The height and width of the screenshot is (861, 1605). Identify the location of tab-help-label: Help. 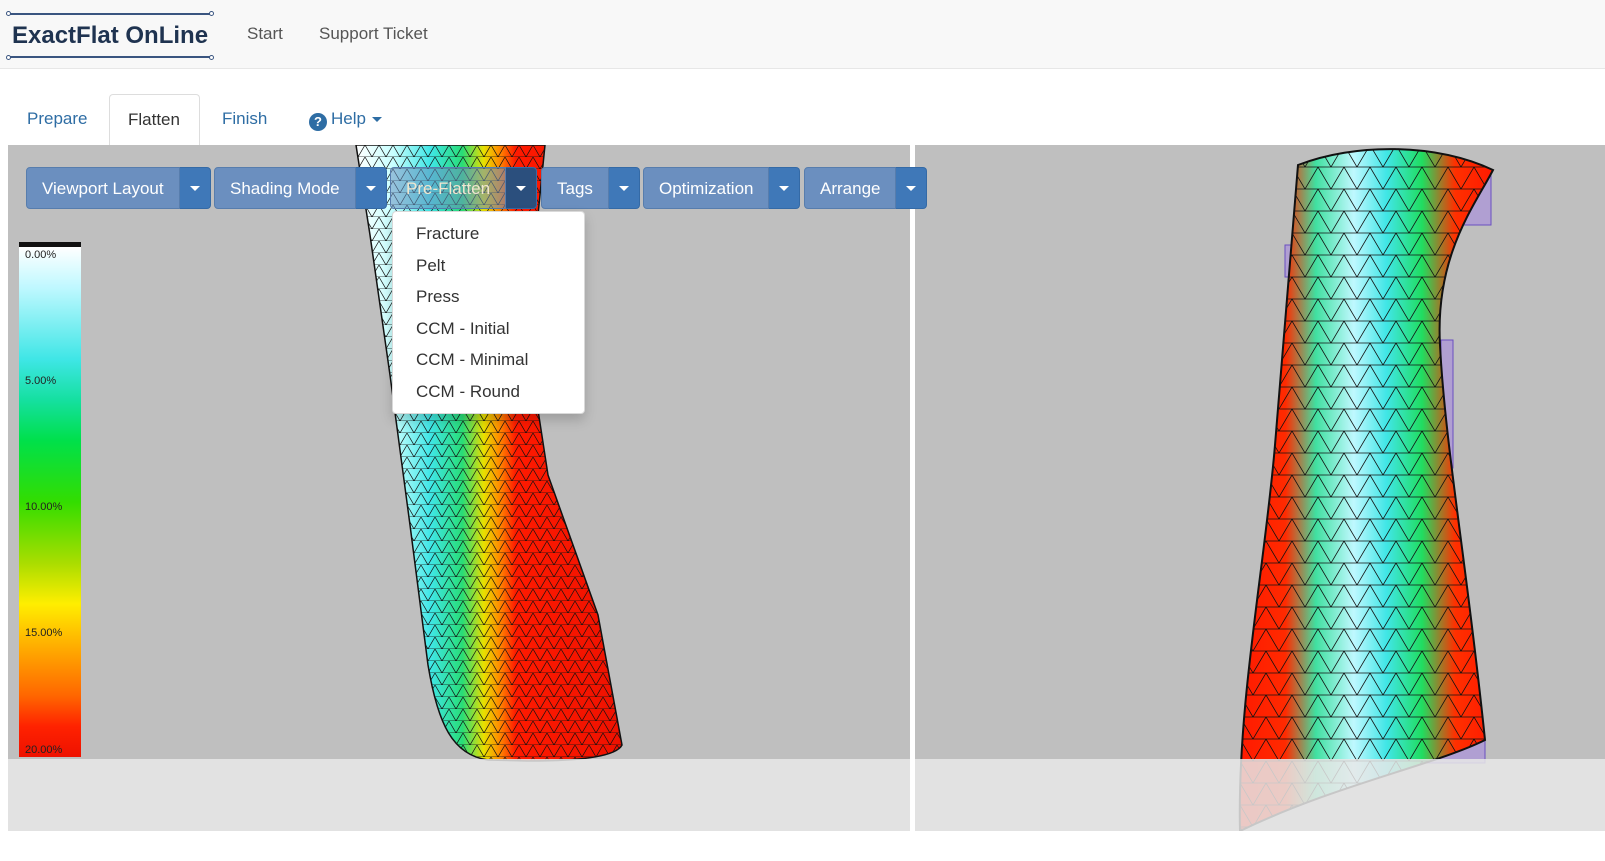
(348, 118).